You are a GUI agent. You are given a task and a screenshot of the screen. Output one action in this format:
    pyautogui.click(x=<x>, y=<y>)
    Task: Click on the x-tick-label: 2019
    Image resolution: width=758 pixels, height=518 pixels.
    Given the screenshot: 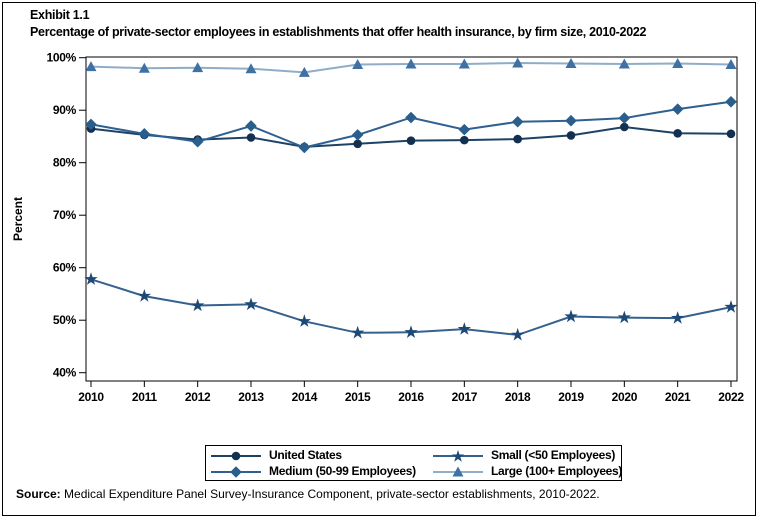 What is the action you would take?
    pyautogui.click(x=571, y=397)
    